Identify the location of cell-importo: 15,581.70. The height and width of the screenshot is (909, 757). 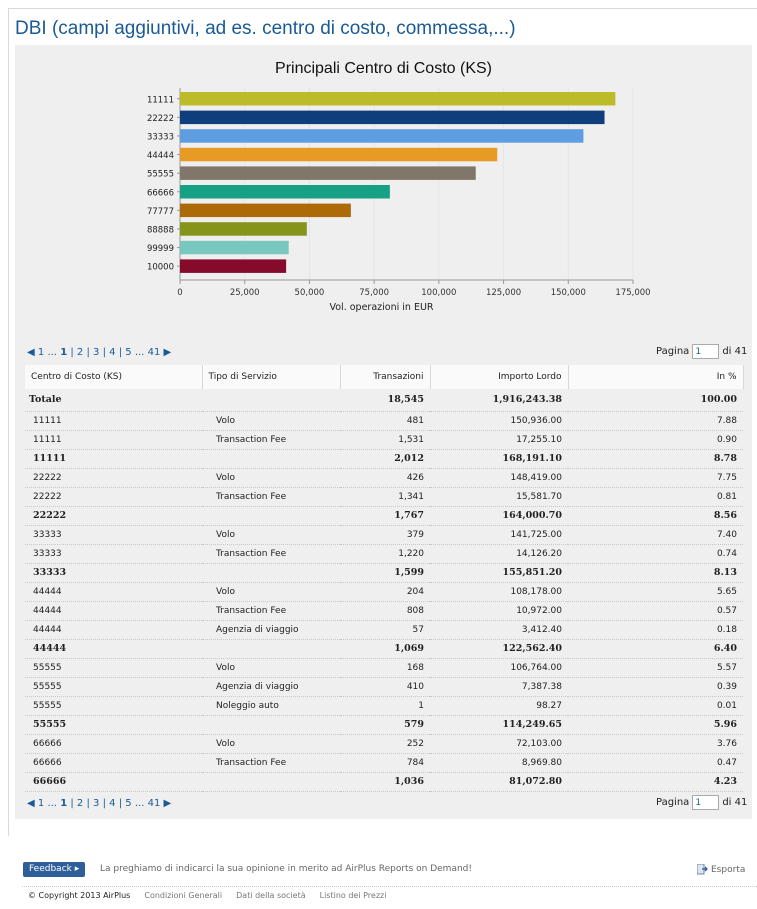
(499, 497).